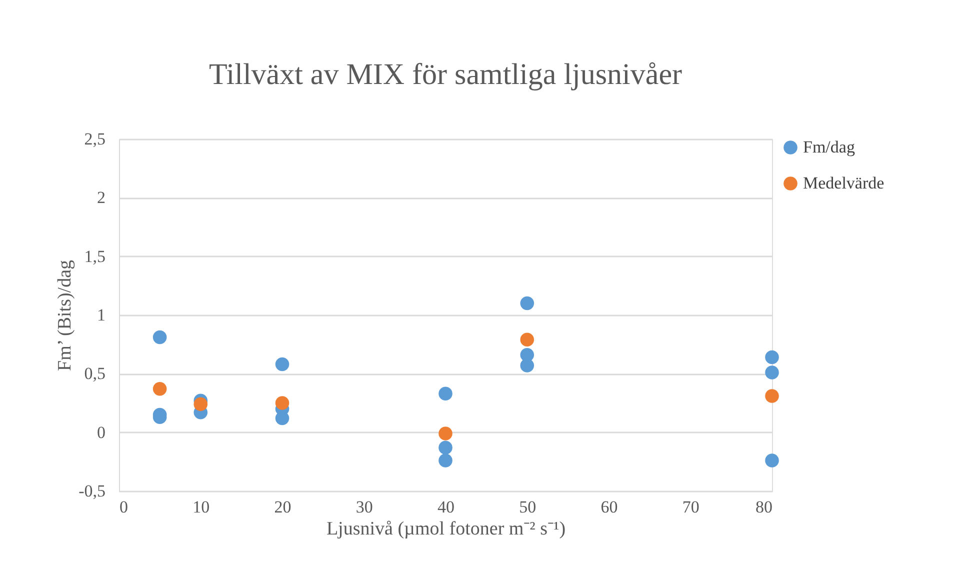 This screenshot has width=957, height=583. What do you see at coordinates (95, 374) in the screenshot?
I see `y-tick-label: 0,5` at bounding box center [95, 374].